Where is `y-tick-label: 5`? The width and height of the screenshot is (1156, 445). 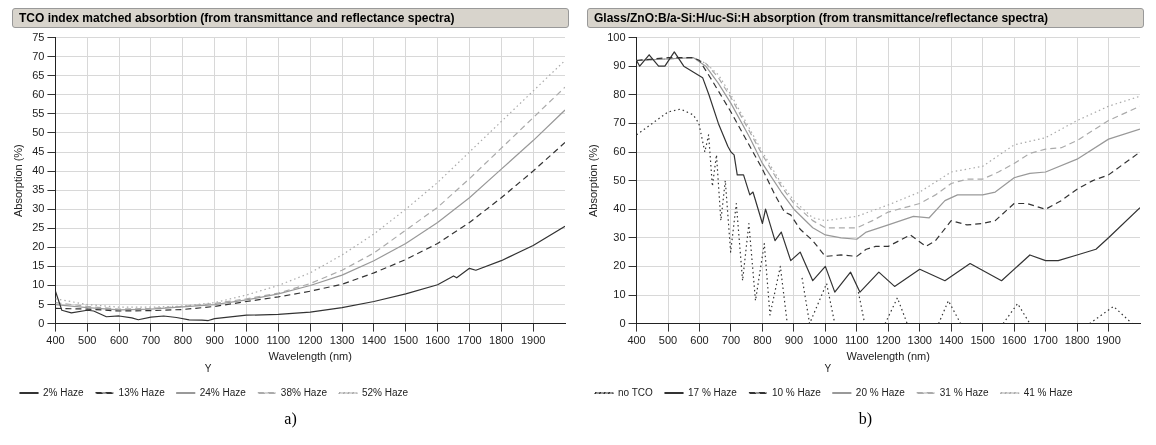 y-tick-label: 5 is located at coordinates (41, 303).